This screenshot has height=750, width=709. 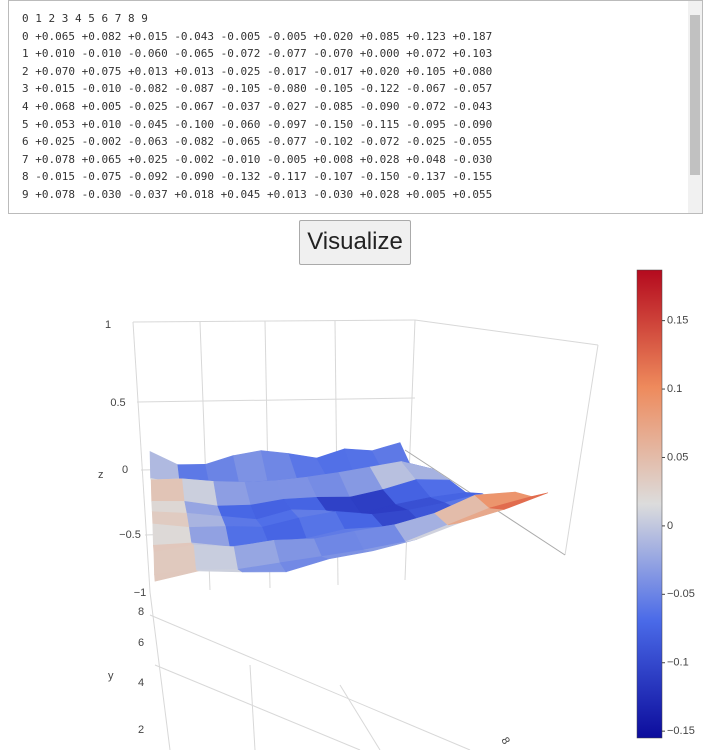 What do you see at coordinates (472, 177) in the screenshot?
I see `cell: -0.155` at bounding box center [472, 177].